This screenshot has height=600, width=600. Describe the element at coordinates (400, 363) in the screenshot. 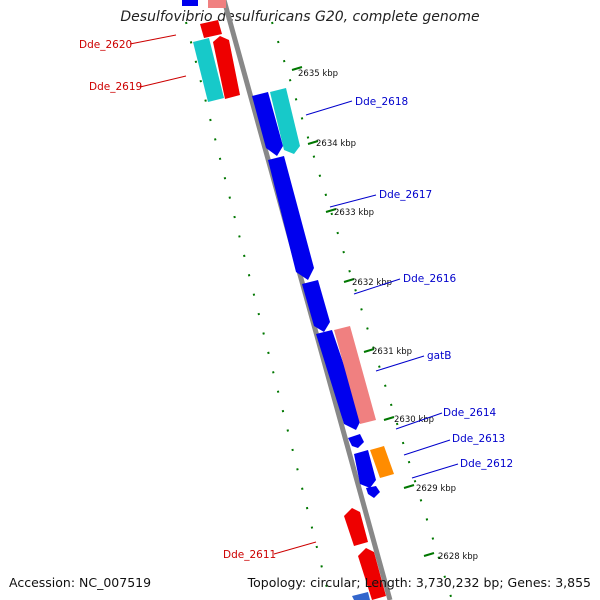

I see `leader-gatb` at that location.